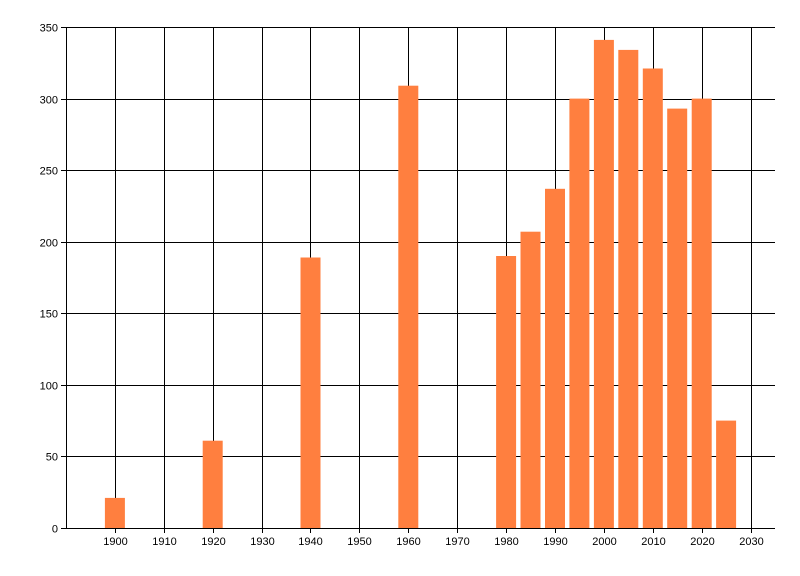 The width and height of the screenshot is (800, 576). What do you see at coordinates (52, 458) in the screenshot?
I see `y-tick-label: 50` at bounding box center [52, 458].